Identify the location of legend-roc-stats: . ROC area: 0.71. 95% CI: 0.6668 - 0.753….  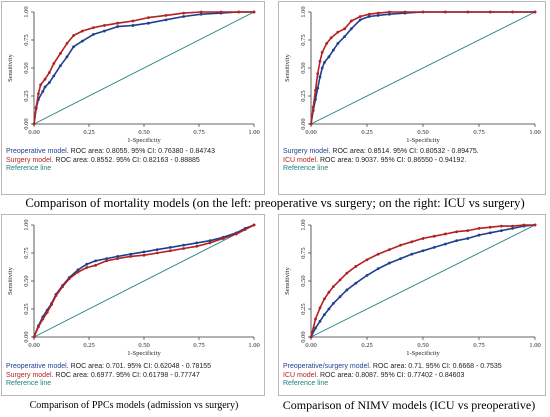
(435, 366).